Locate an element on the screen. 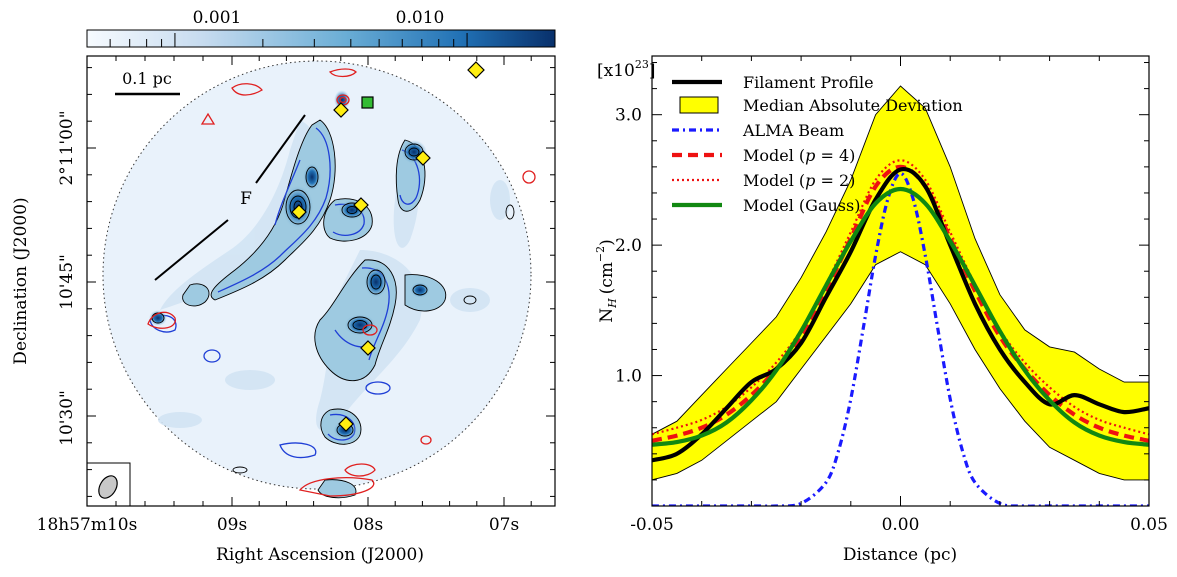 The height and width of the screenshot is (577, 1177). legend-label-alma-beam: ALMA Beam is located at coordinates (793, 130).